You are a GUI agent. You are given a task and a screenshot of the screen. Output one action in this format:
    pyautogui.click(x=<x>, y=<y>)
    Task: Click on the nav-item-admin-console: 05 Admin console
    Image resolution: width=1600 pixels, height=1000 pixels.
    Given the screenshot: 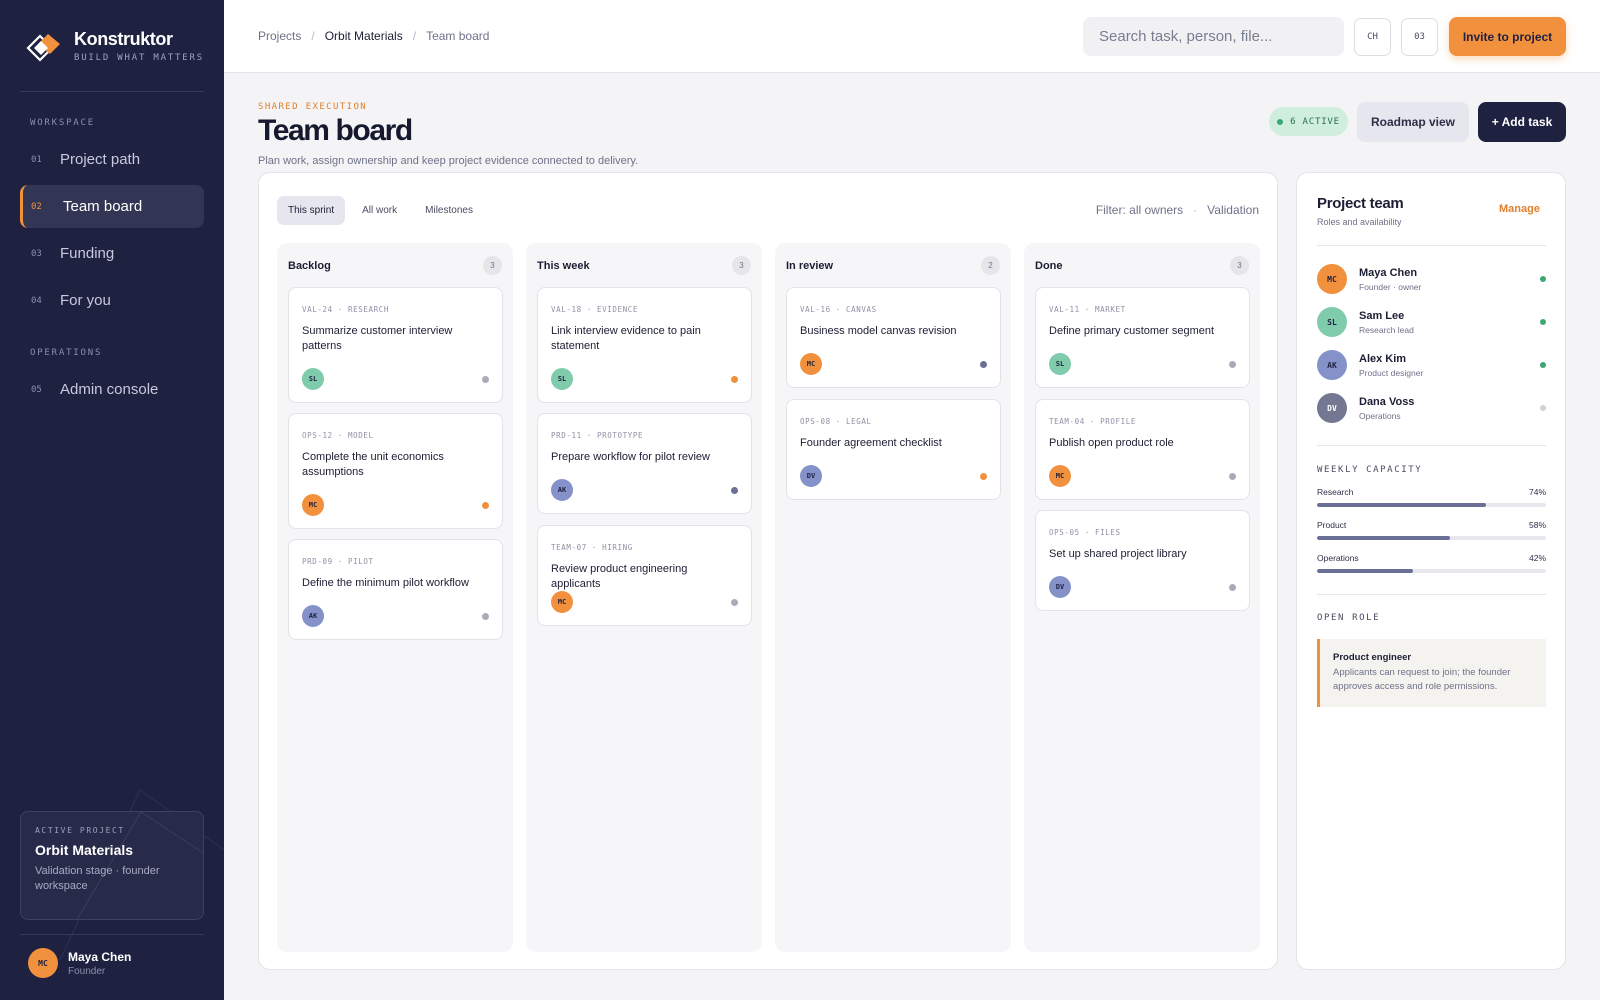 What is the action you would take?
    pyautogui.click(x=112, y=389)
    